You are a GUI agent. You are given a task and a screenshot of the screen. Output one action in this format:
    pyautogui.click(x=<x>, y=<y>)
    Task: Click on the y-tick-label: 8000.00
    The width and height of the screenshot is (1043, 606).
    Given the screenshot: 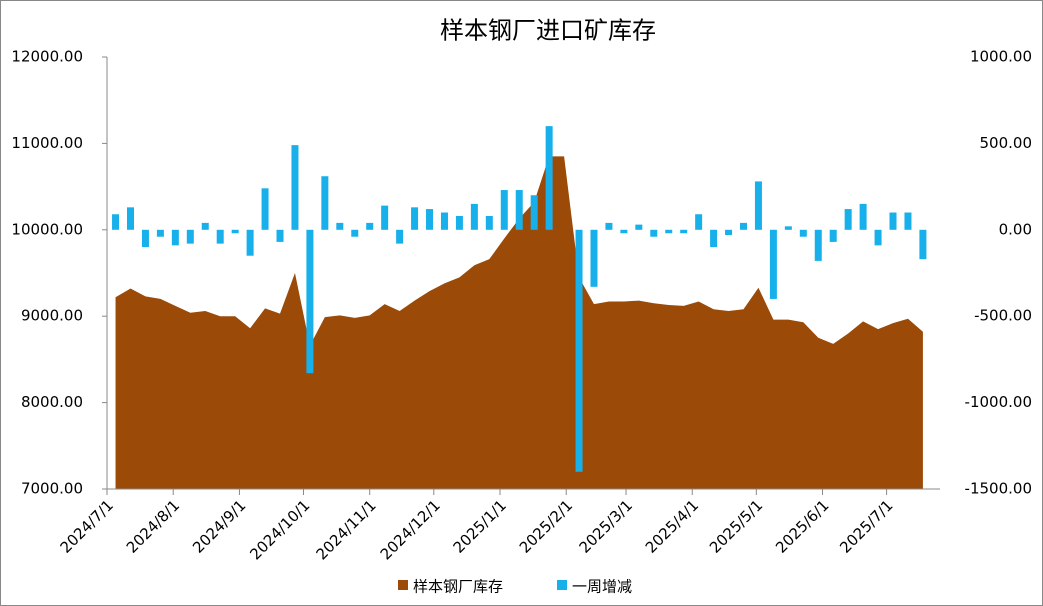 What is the action you would take?
    pyautogui.click(x=52, y=402)
    